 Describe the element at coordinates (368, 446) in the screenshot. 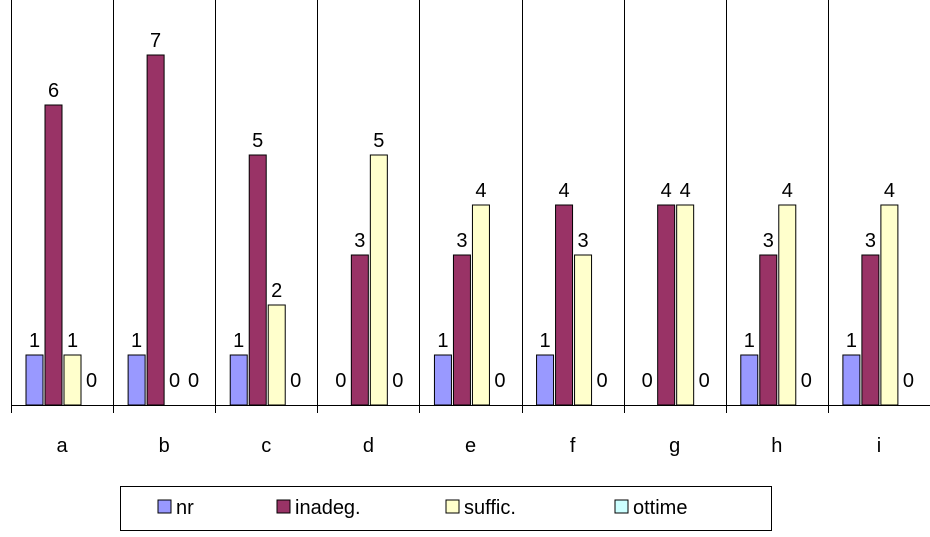

I see `x-tick-label: d` at that location.